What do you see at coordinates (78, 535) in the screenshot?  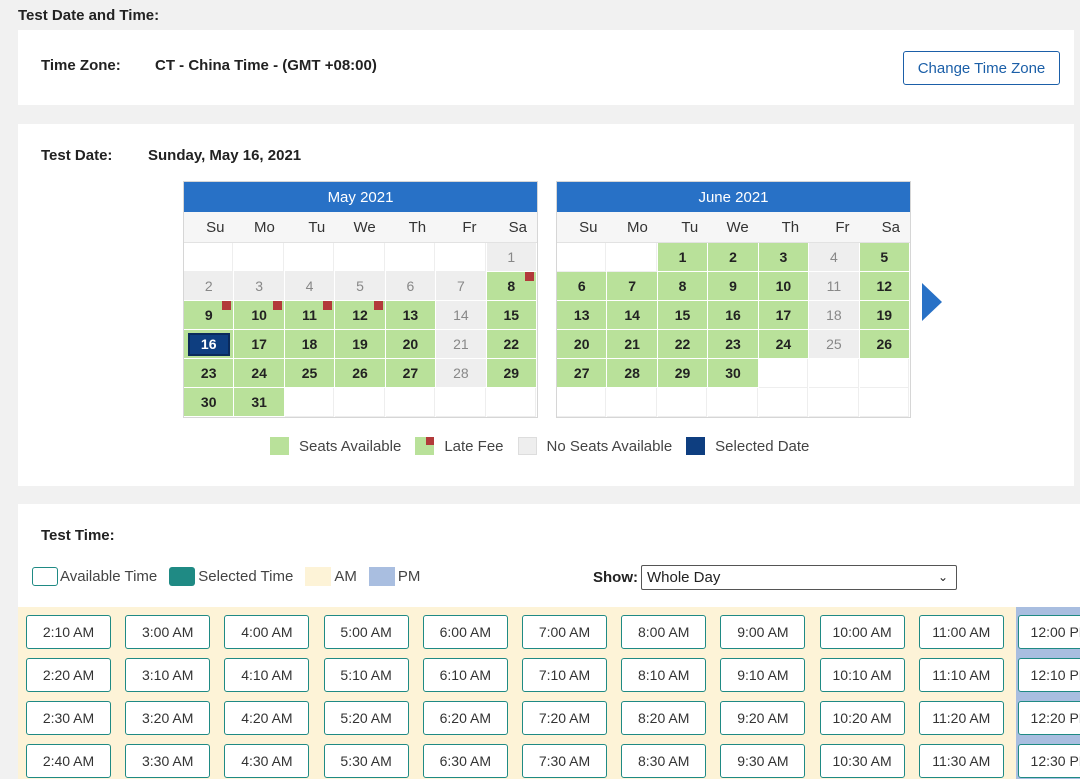 I see `test-time-label: Test Time:` at bounding box center [78, 535].